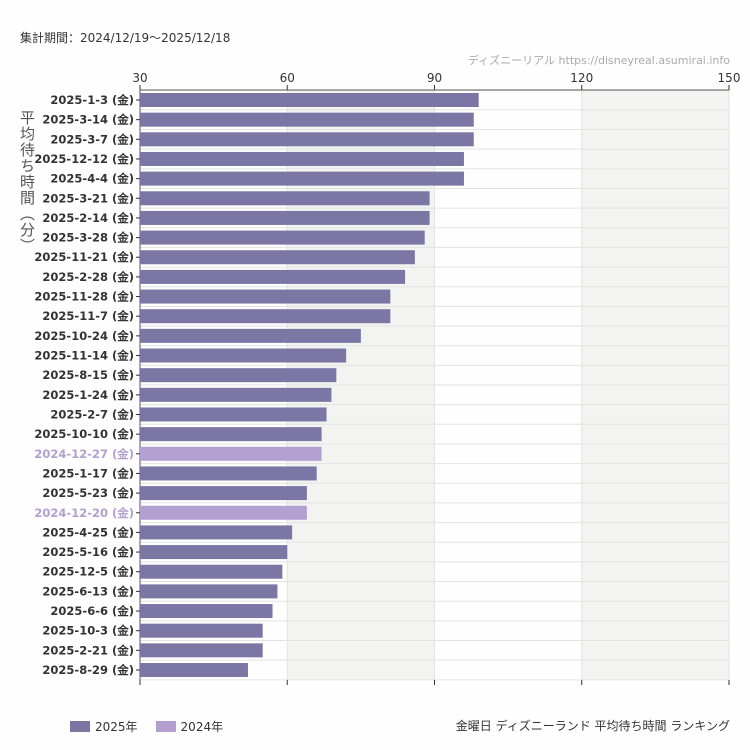  Describe the element at coordinates (88, 591) in the screenshot. I see `y-tick-label: 2025-6-13 (金)` at that location.